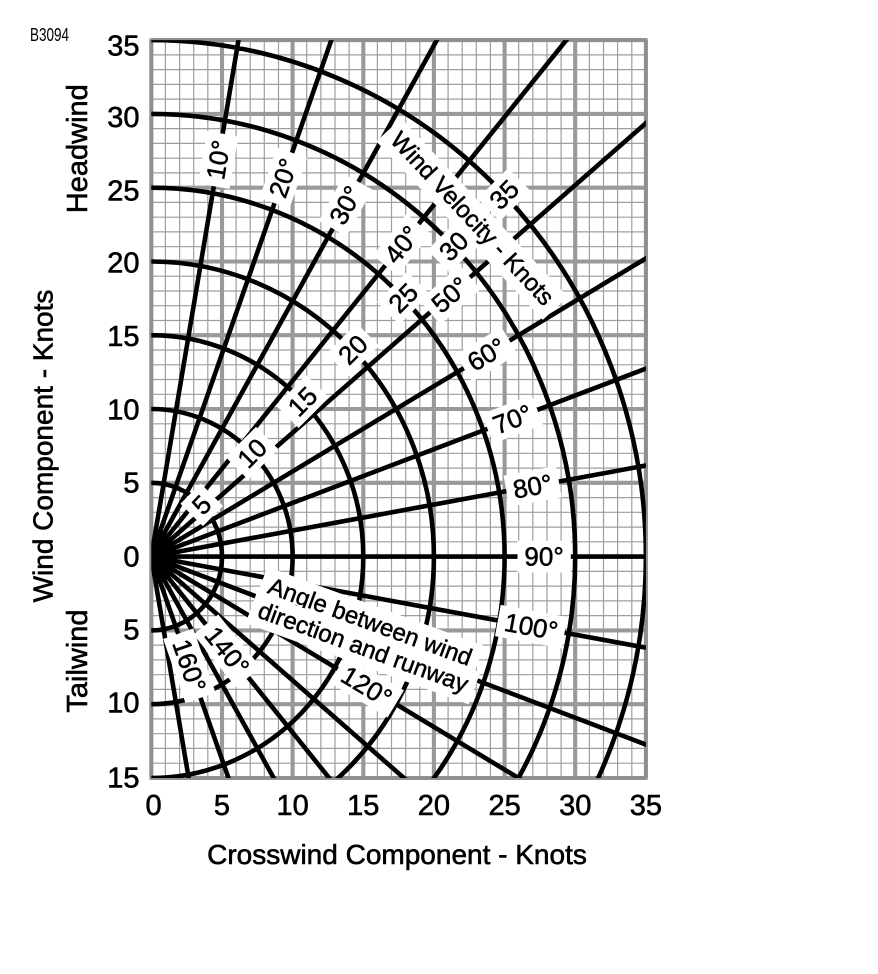 This screenshot has width=878, height=974. I want to click on svg-text: 10°, so click(218, 160).